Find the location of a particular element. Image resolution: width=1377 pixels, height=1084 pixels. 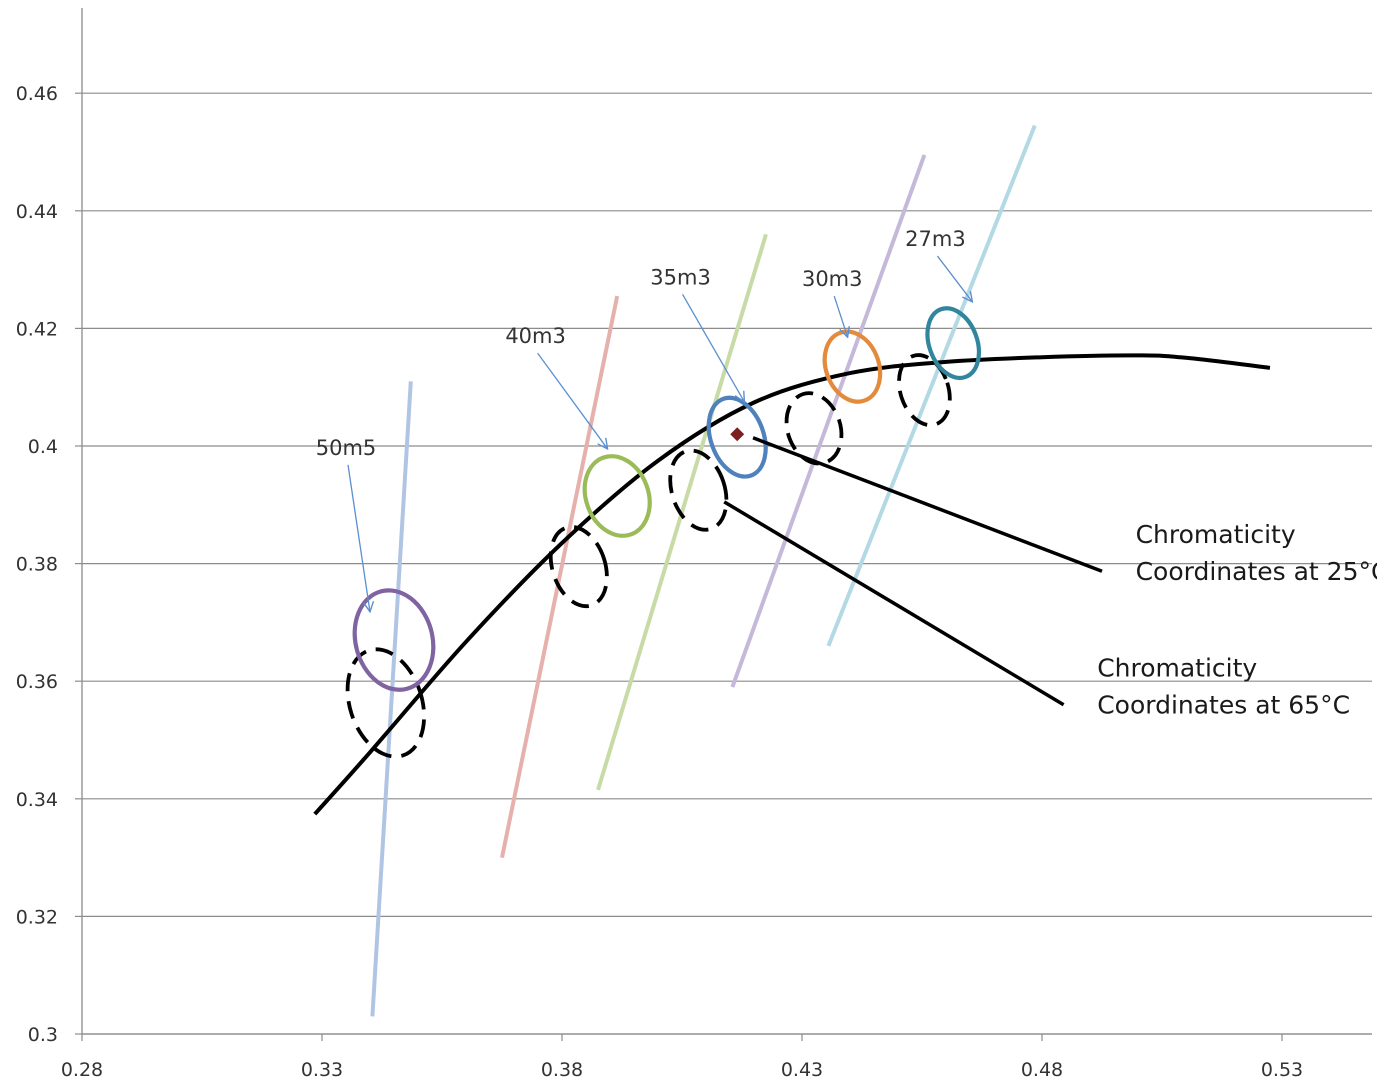

y-tick-label-0: 0.3 is located at coordinates (43, 1035).